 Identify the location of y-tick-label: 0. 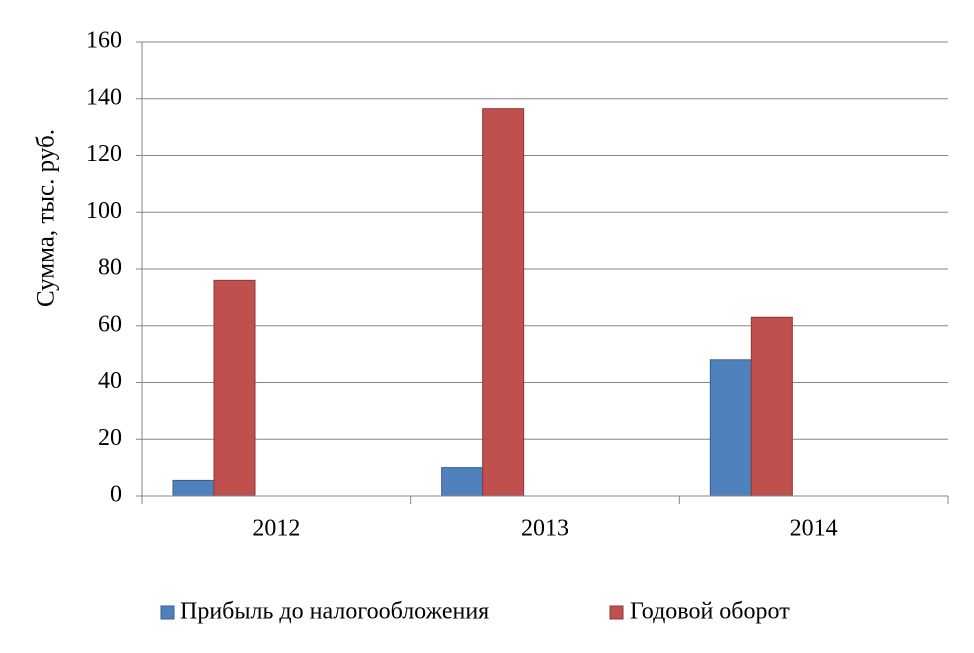
(116, 495).